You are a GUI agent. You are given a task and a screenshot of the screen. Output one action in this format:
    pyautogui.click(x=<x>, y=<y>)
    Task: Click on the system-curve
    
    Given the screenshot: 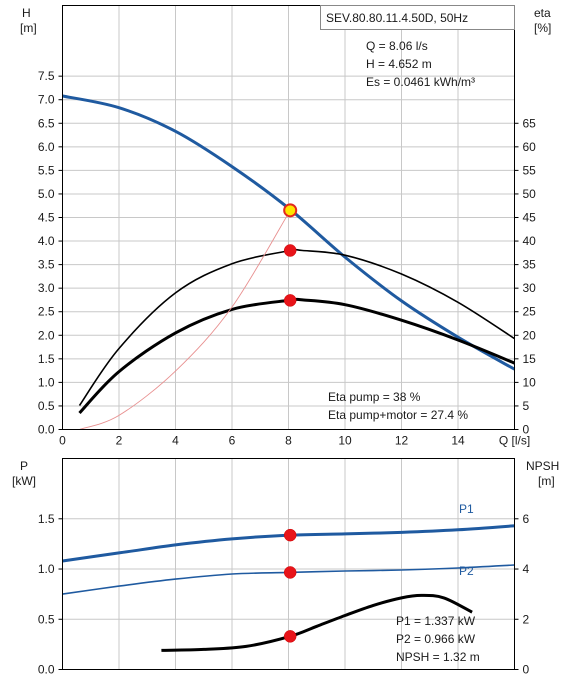 What is the action you would take?
    pyautogui.click(x=185, y=320)
    